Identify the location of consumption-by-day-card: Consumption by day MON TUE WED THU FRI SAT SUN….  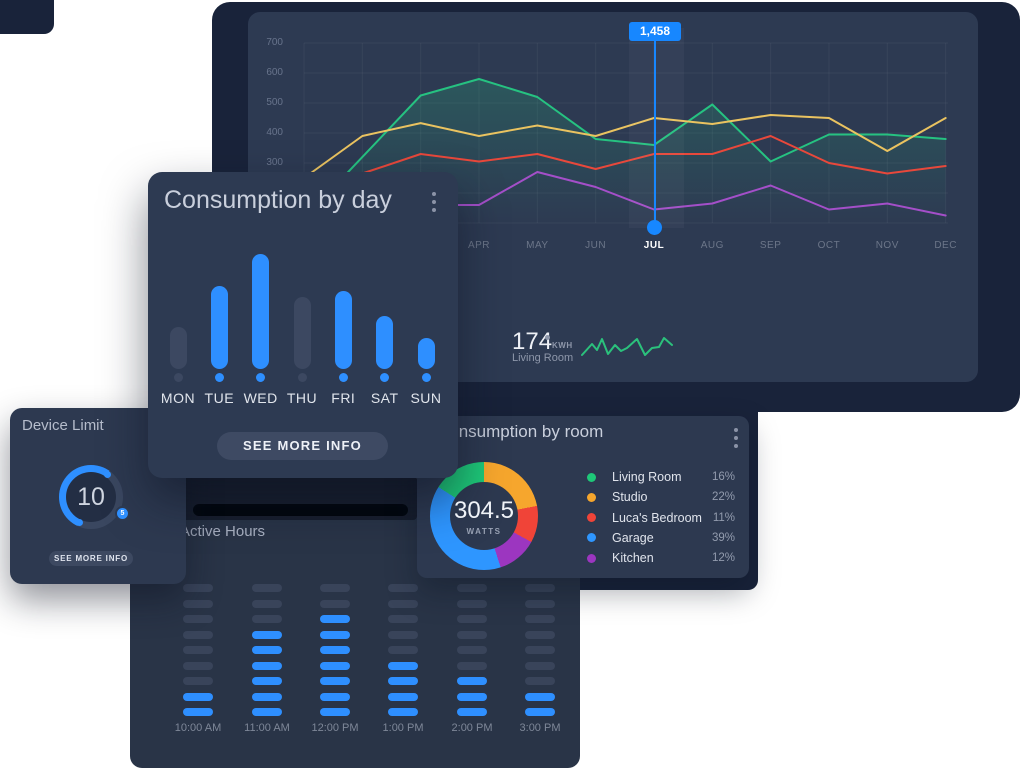
(303, 325).